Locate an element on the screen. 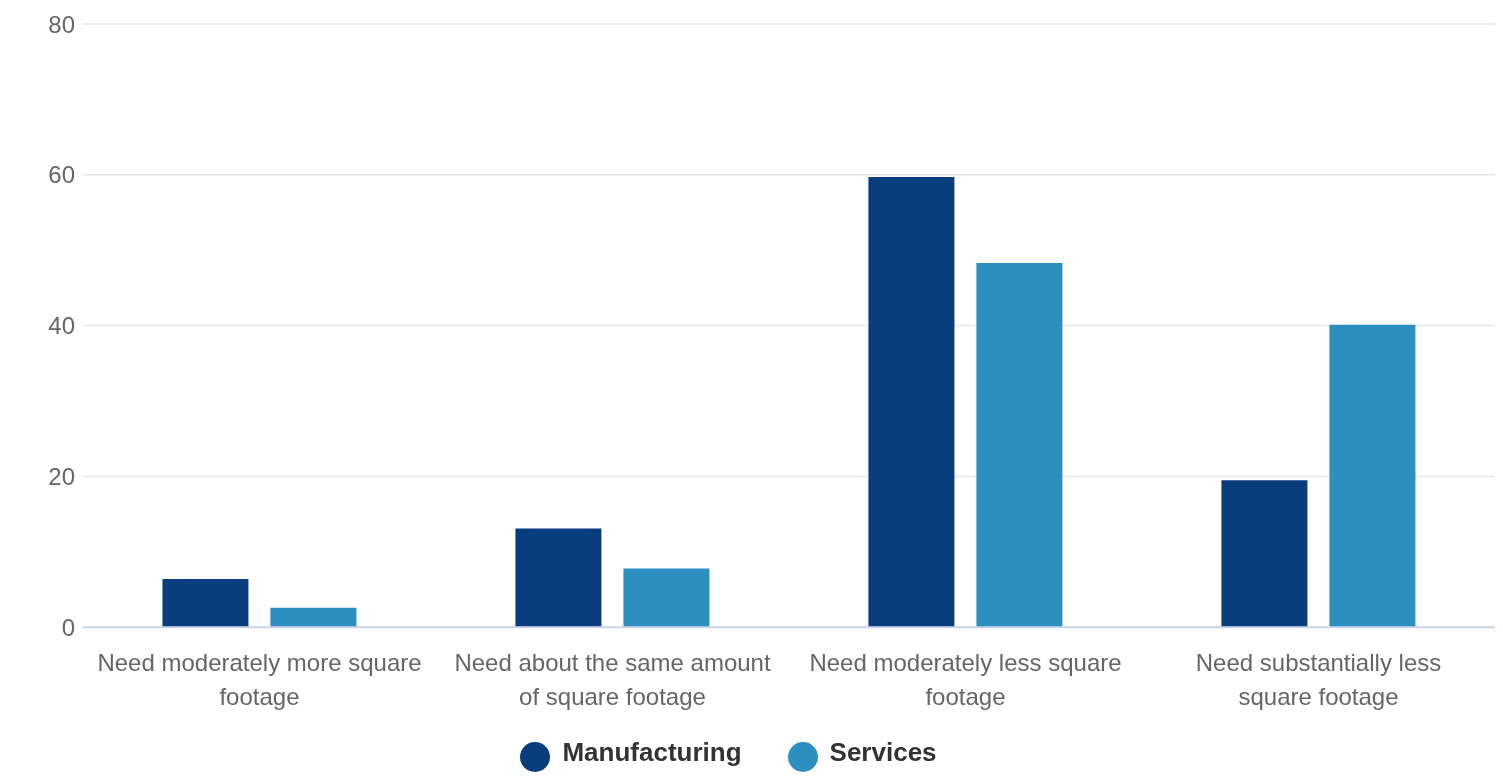 The image size is (1503, 780). y-tick-label: 40 is located at coordinates (61, 326).